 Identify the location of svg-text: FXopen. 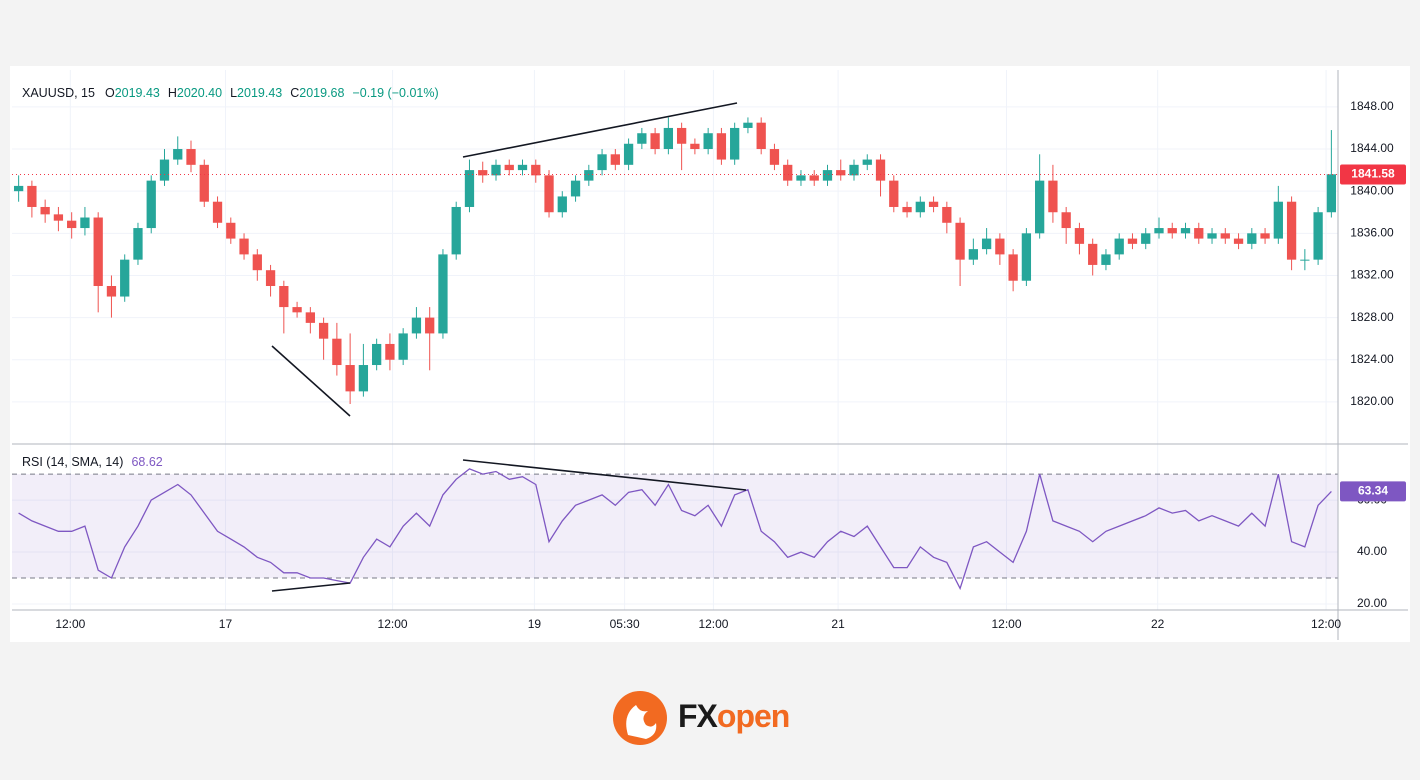
(733, 716).